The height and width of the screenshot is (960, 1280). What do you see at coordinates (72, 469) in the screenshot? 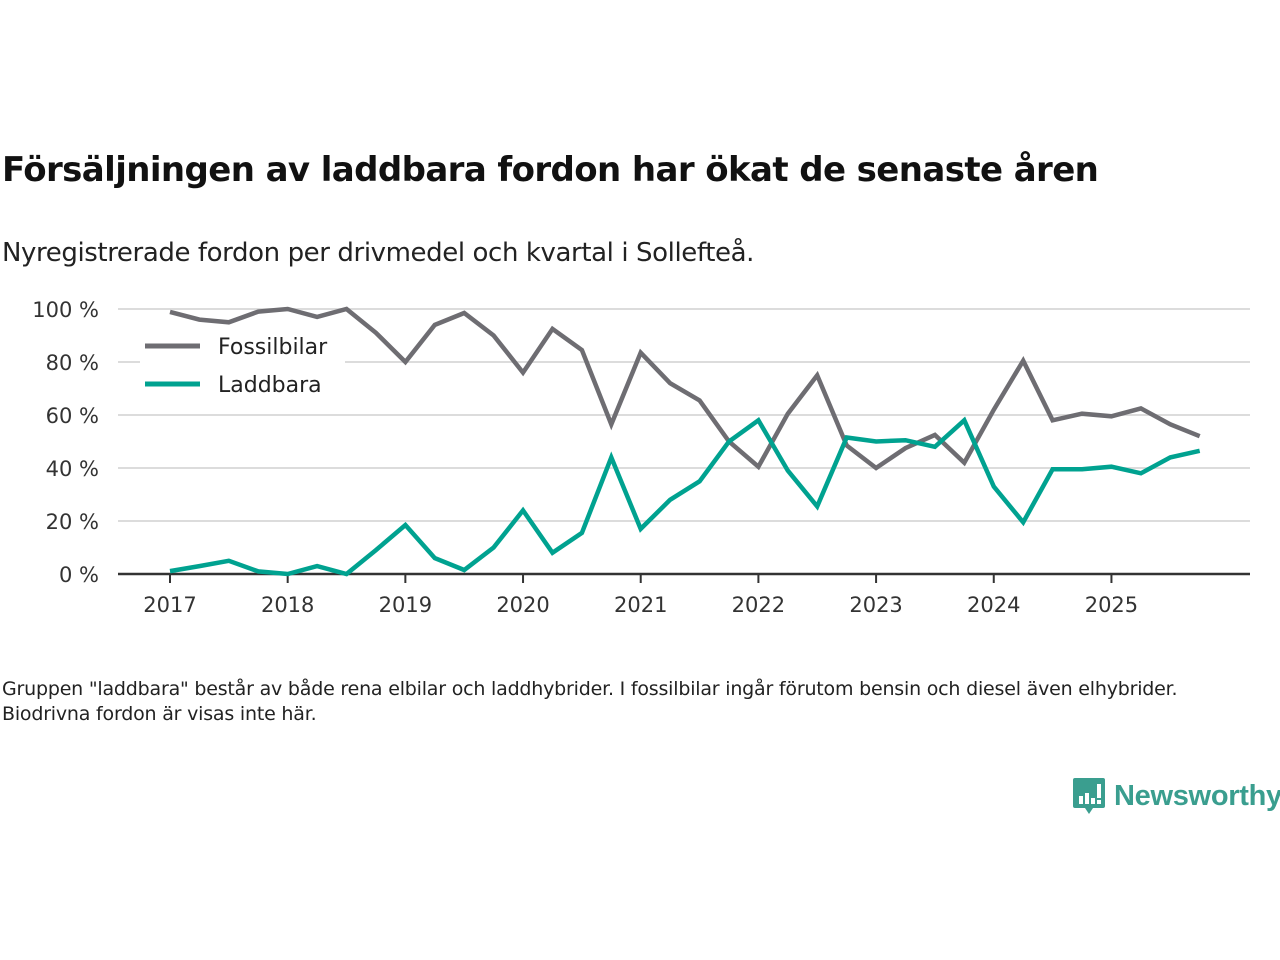
I see `y-tick-label: 40 %` at bounding box center [72, 469].